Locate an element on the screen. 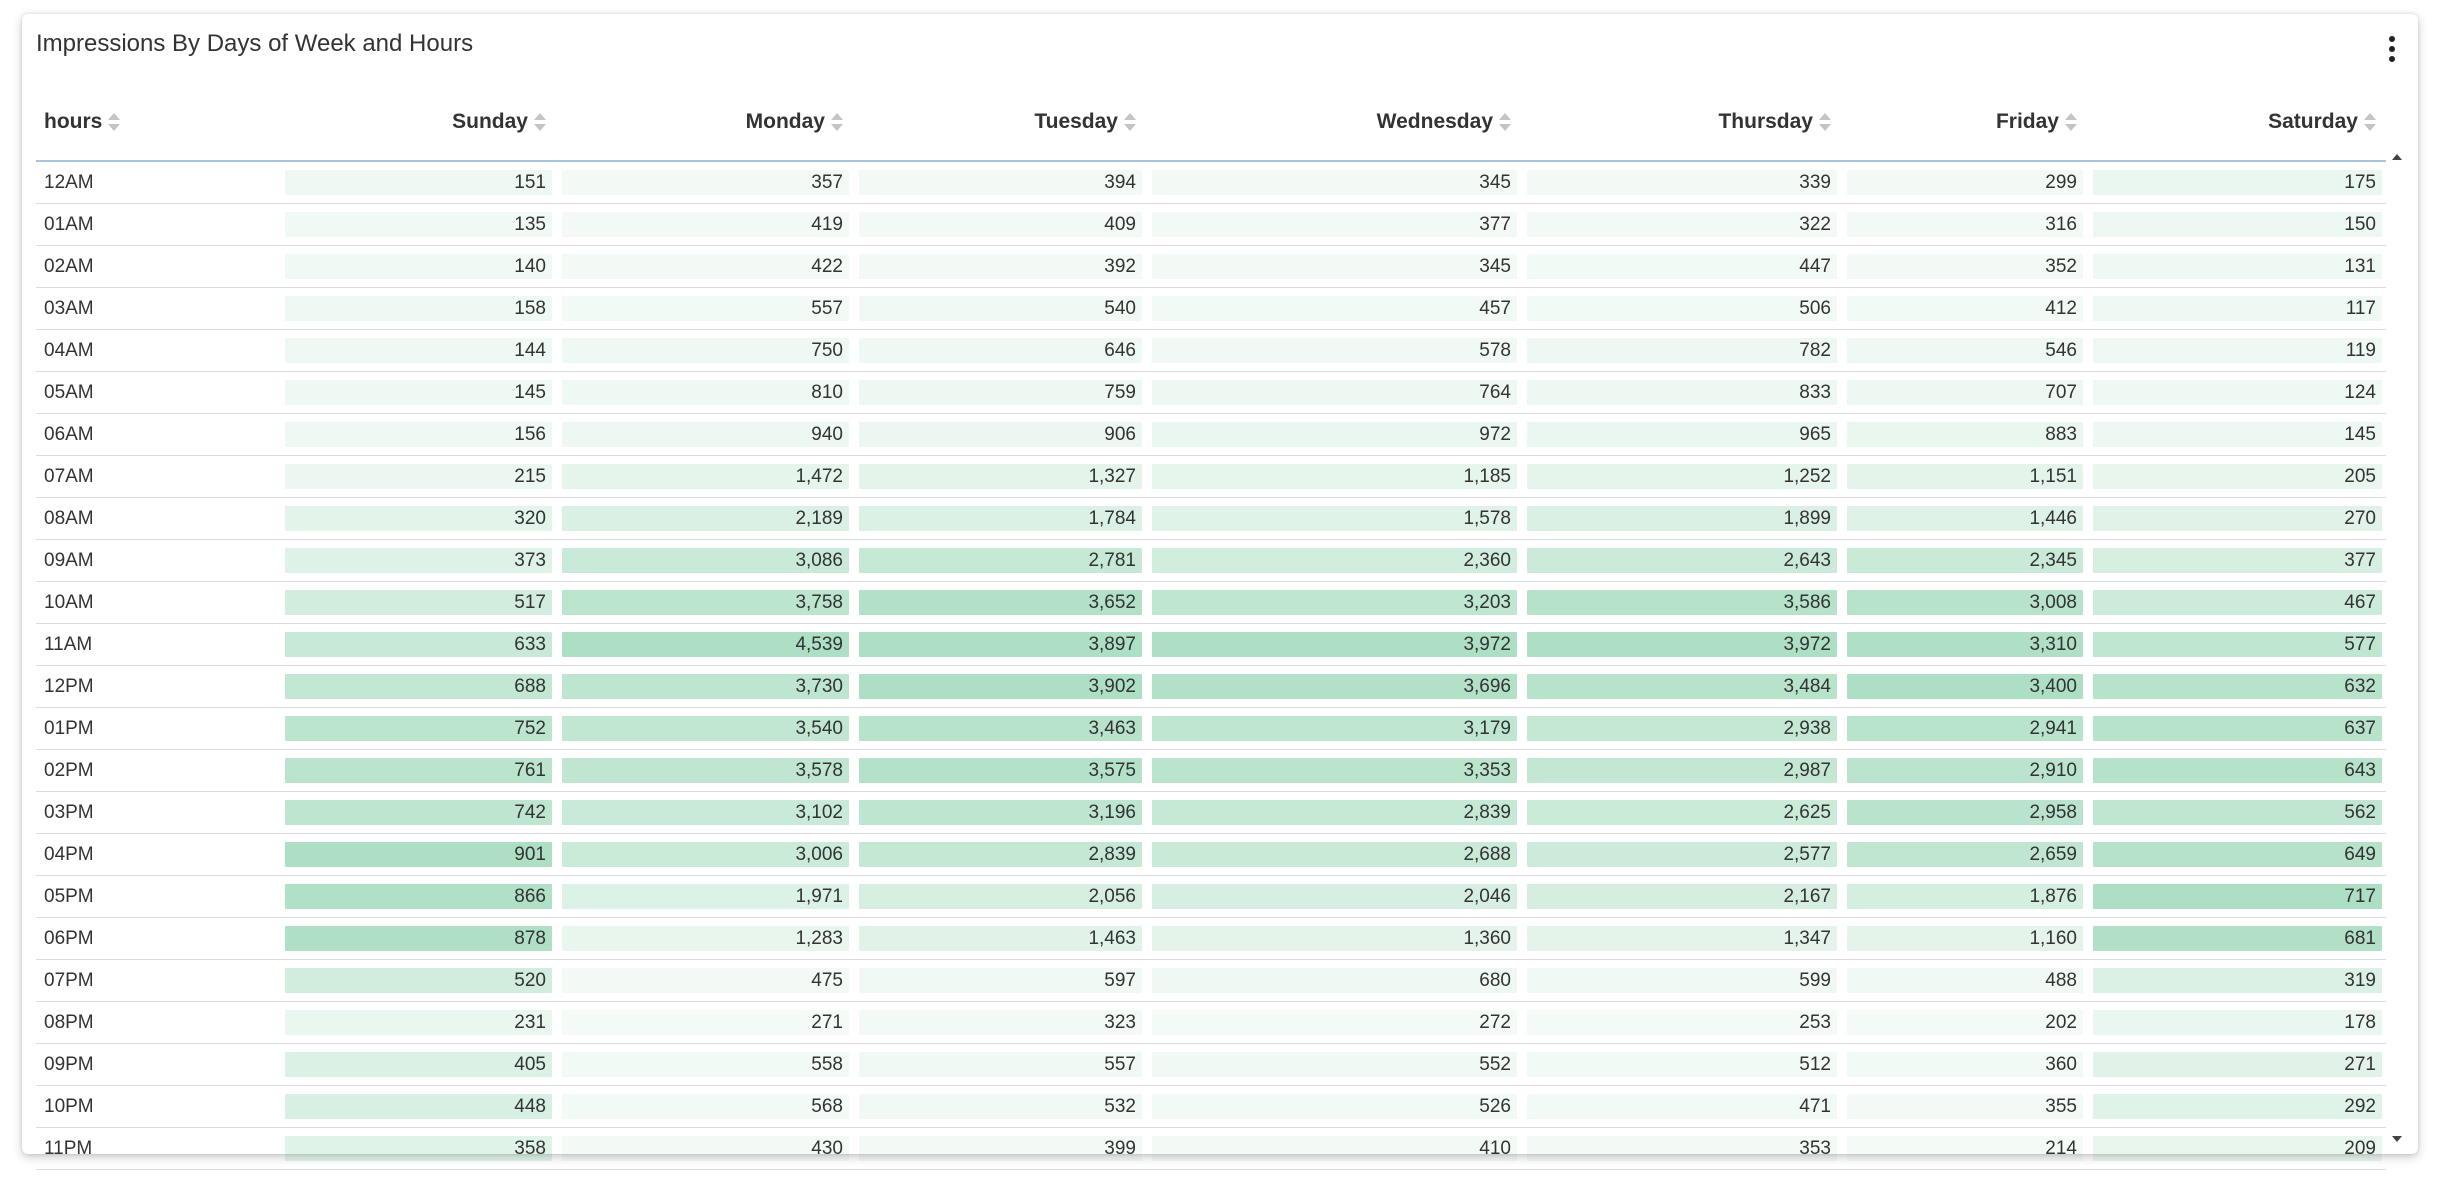  table-row: 03AM 158 557 540 457 506 412 117 is located at coordinates (1211, 308).